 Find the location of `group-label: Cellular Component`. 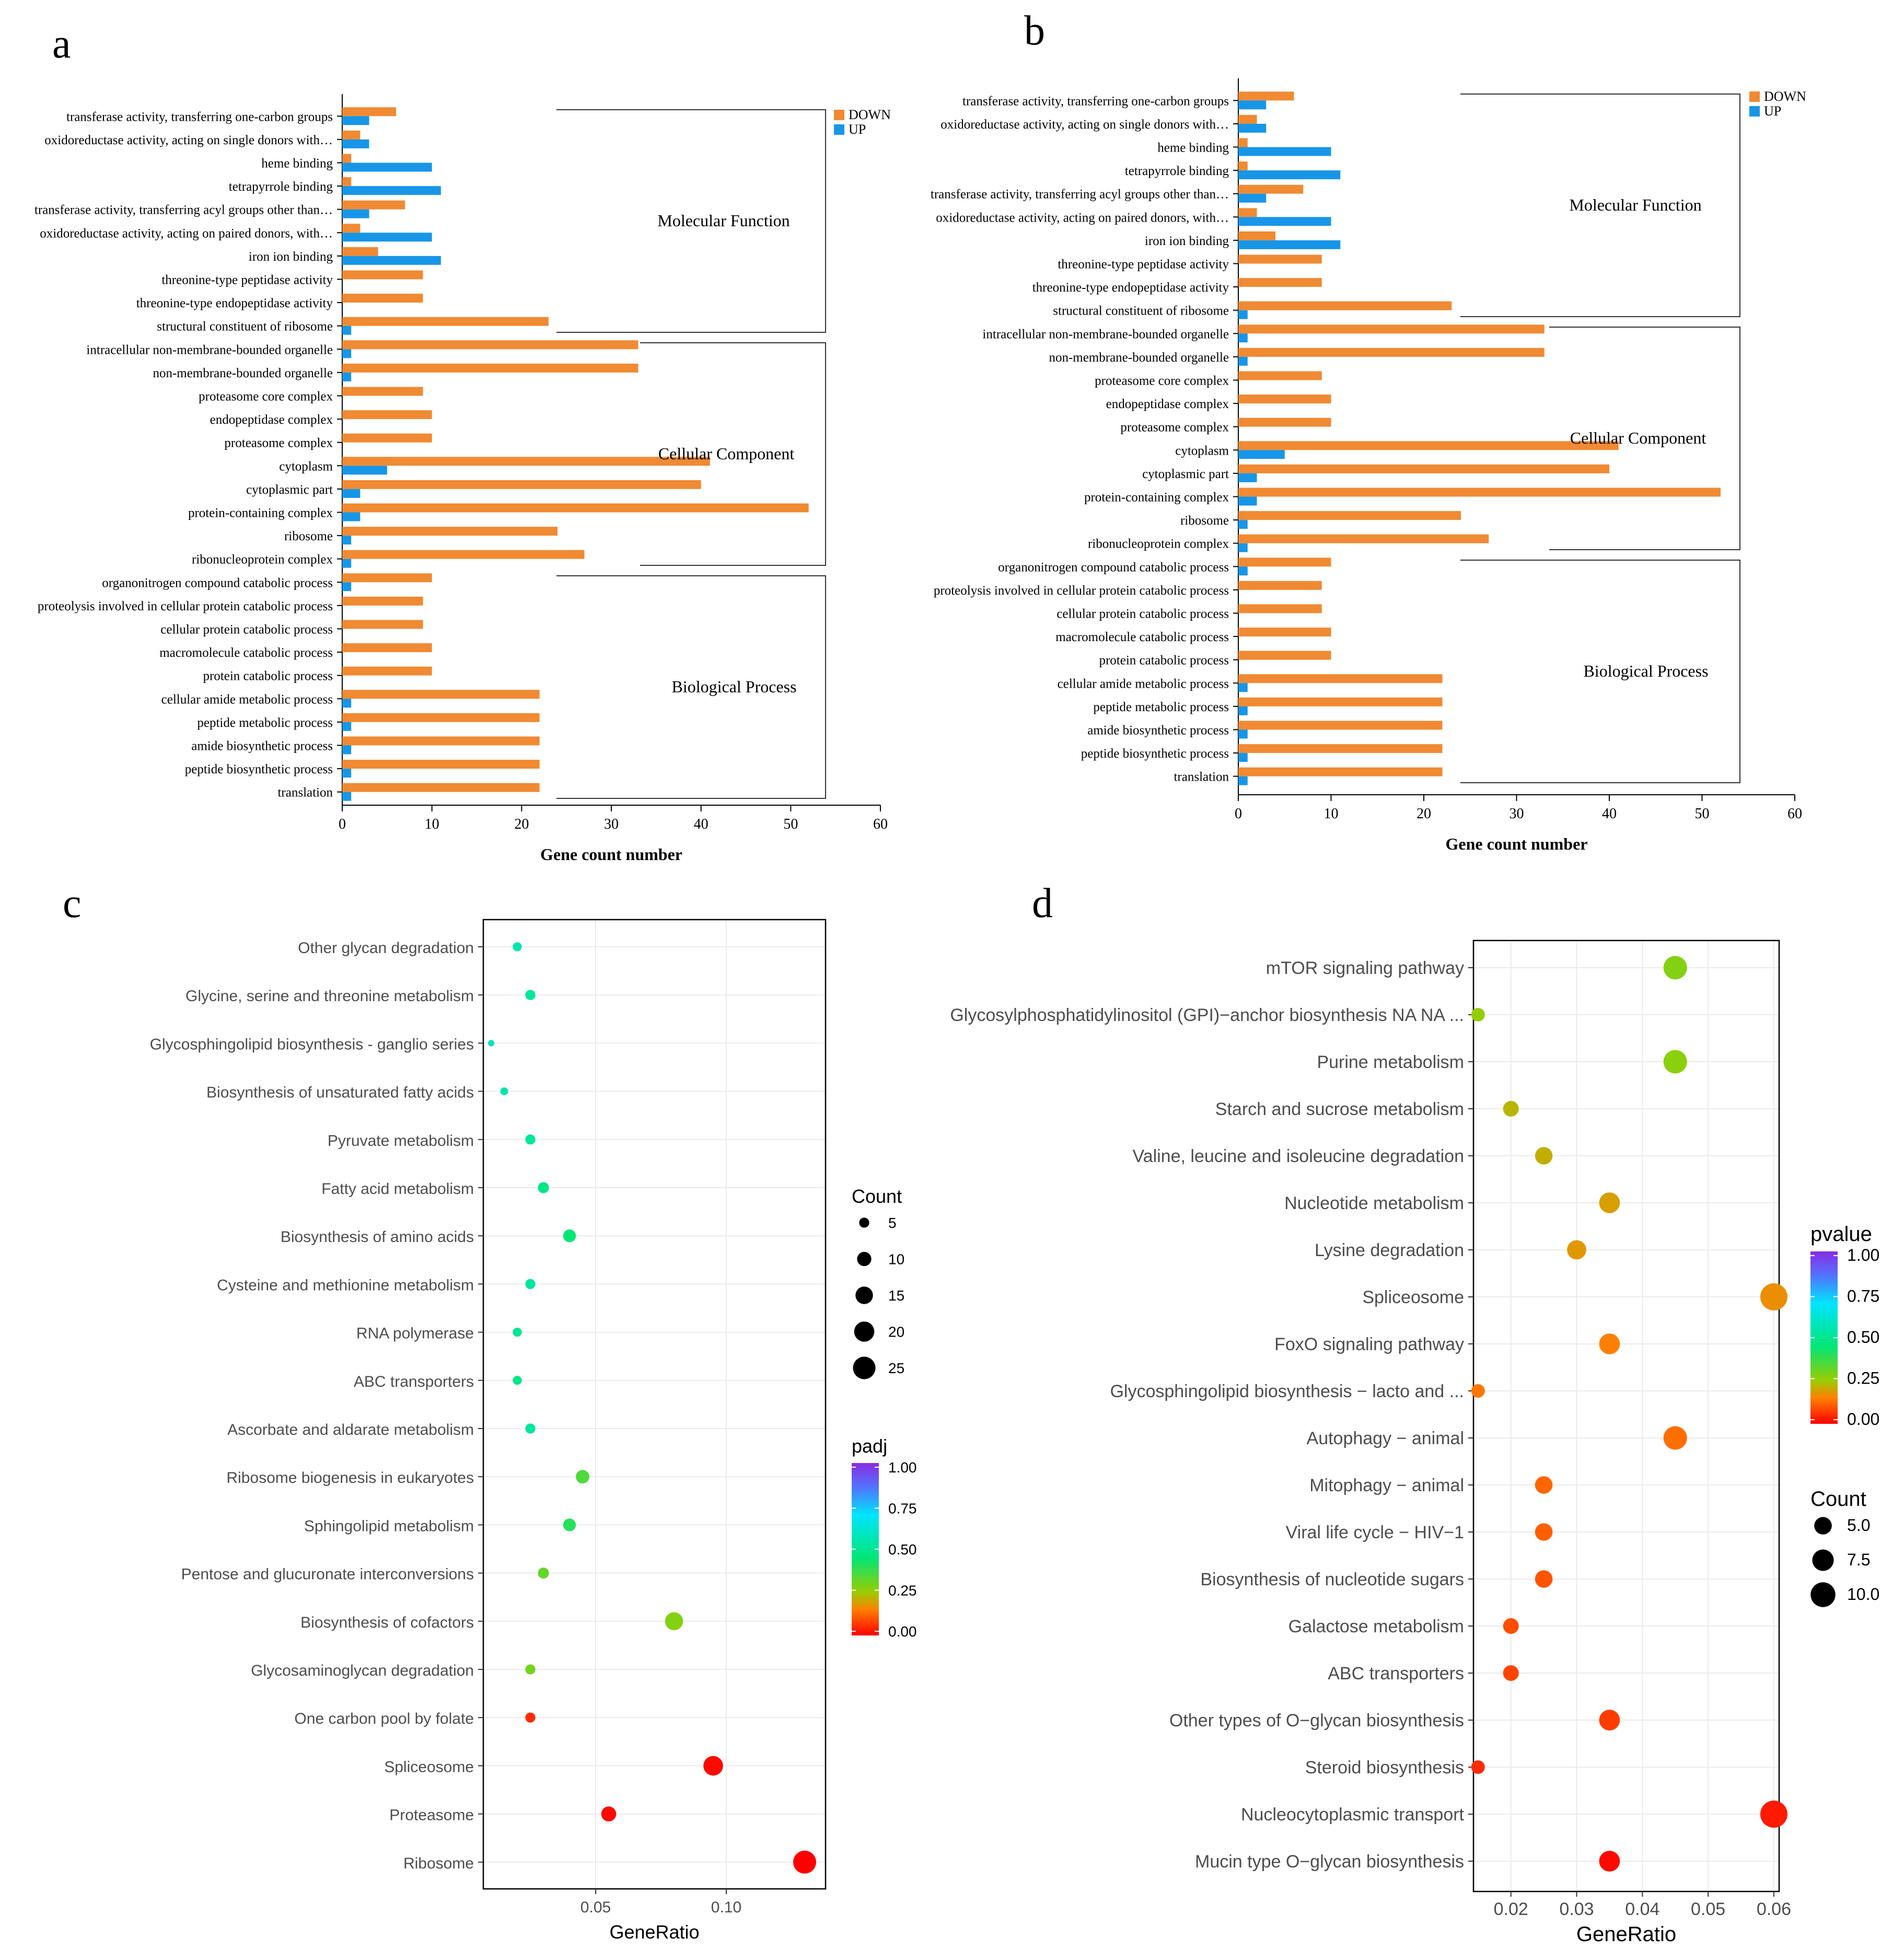

group-label: Cellular Component is located at coordinates (726, 453).